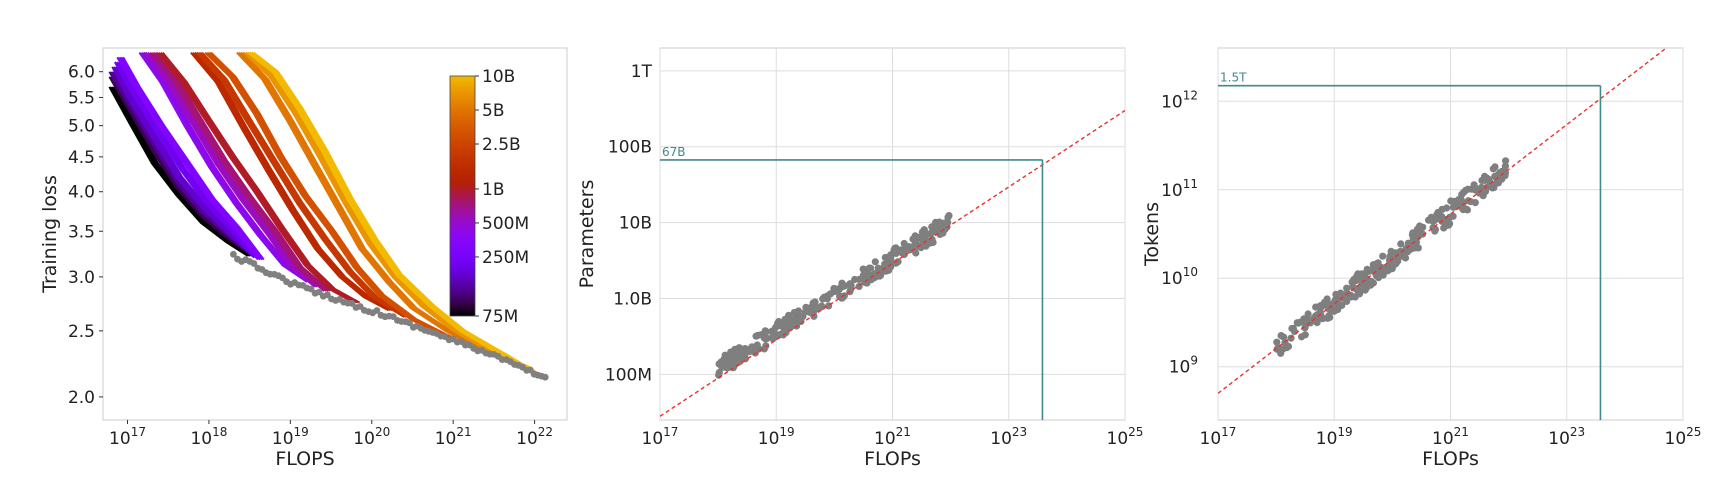 This screenshot has height=494, width=1732. Describe the element at coordinates (81, 398) in the screenshot. I see `y-tick-label: 2.0` at that location.